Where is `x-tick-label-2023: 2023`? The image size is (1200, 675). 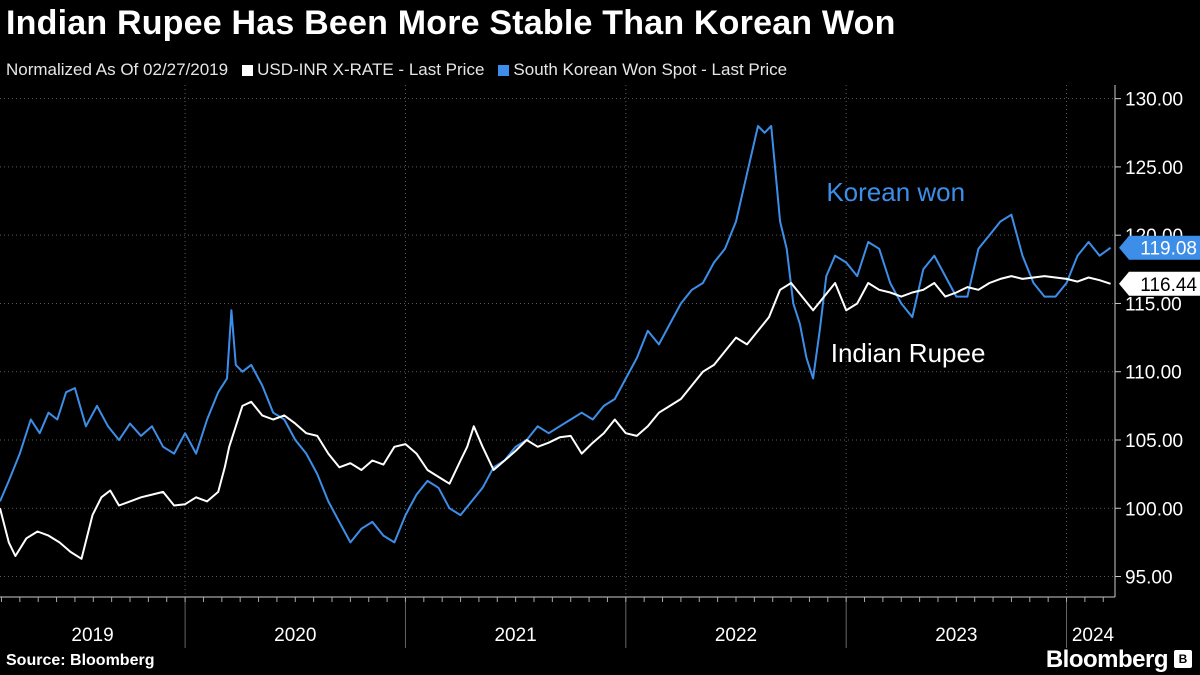
x-tick-label-2023: 2023 is located at coordinates (956, 635).